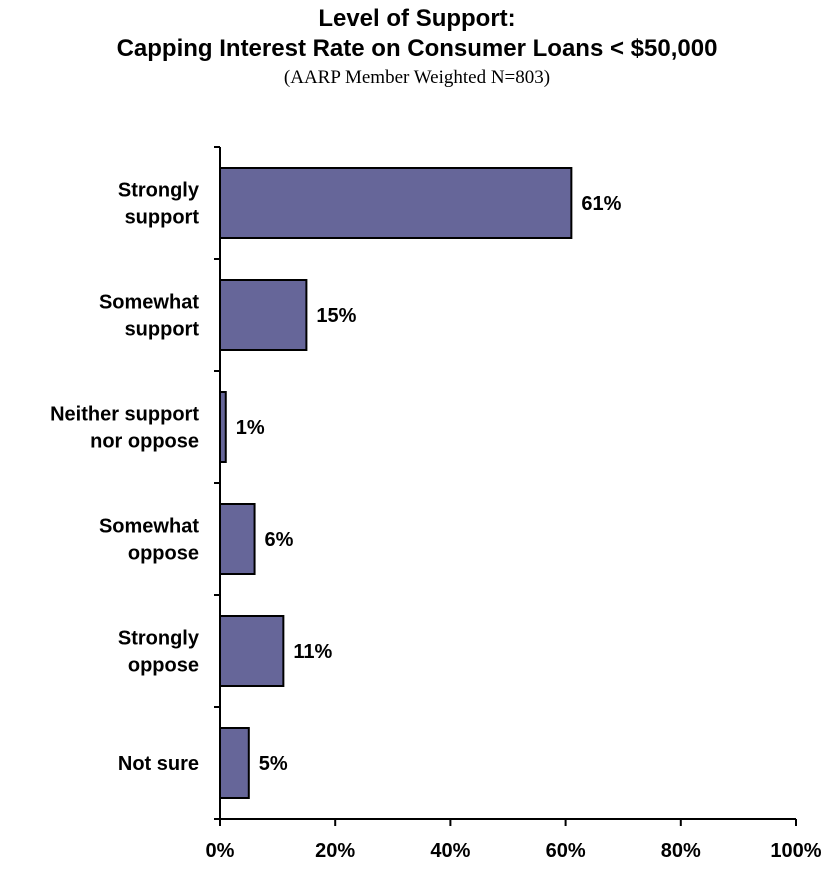  What do you see at coordinates (681, 851) in the screenshot?
I see `x-tick-label-4: 80%` at bounding box center [681, 851].